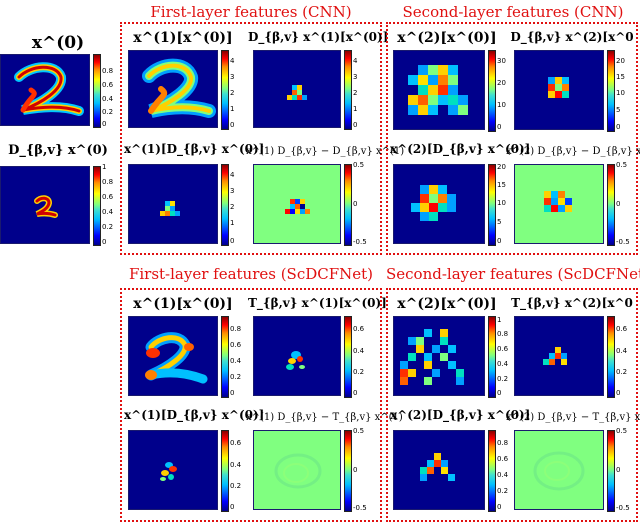  I want to click on panel-label: x^(2) D_{β,v} − D_{β,v} x^(2), so click(573, 151).